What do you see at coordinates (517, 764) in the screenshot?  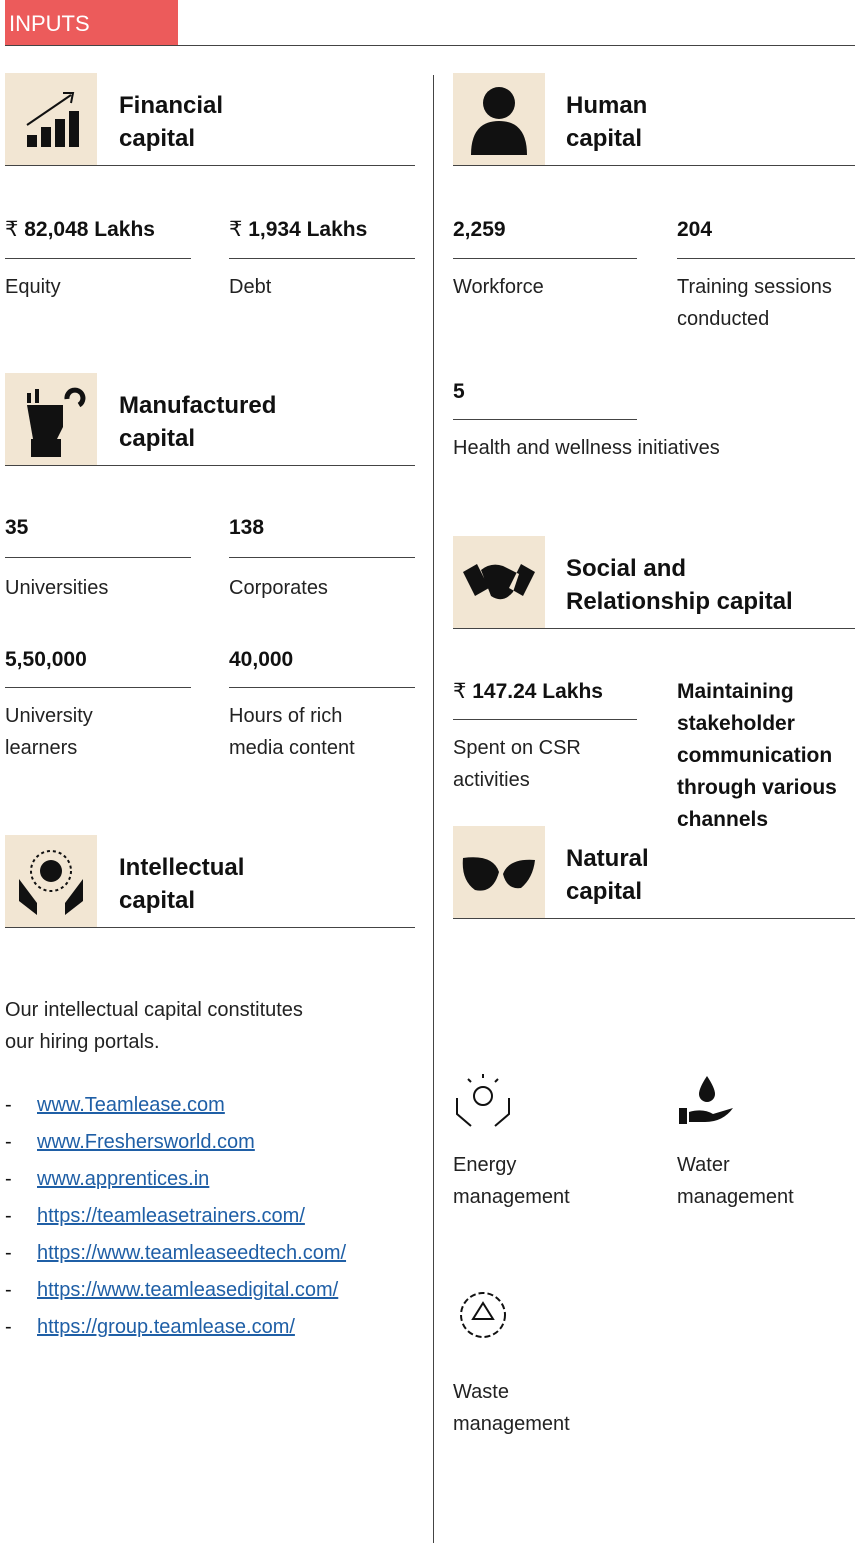 I see `metric-label: Spent on CSR activities` at bounding box center [517, 764].